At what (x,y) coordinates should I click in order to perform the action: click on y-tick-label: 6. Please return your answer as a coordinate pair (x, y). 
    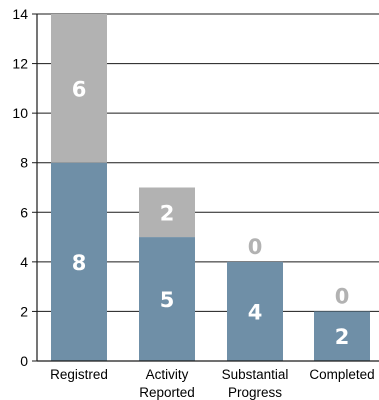
    Looking at the image, I should click on (24, 212).